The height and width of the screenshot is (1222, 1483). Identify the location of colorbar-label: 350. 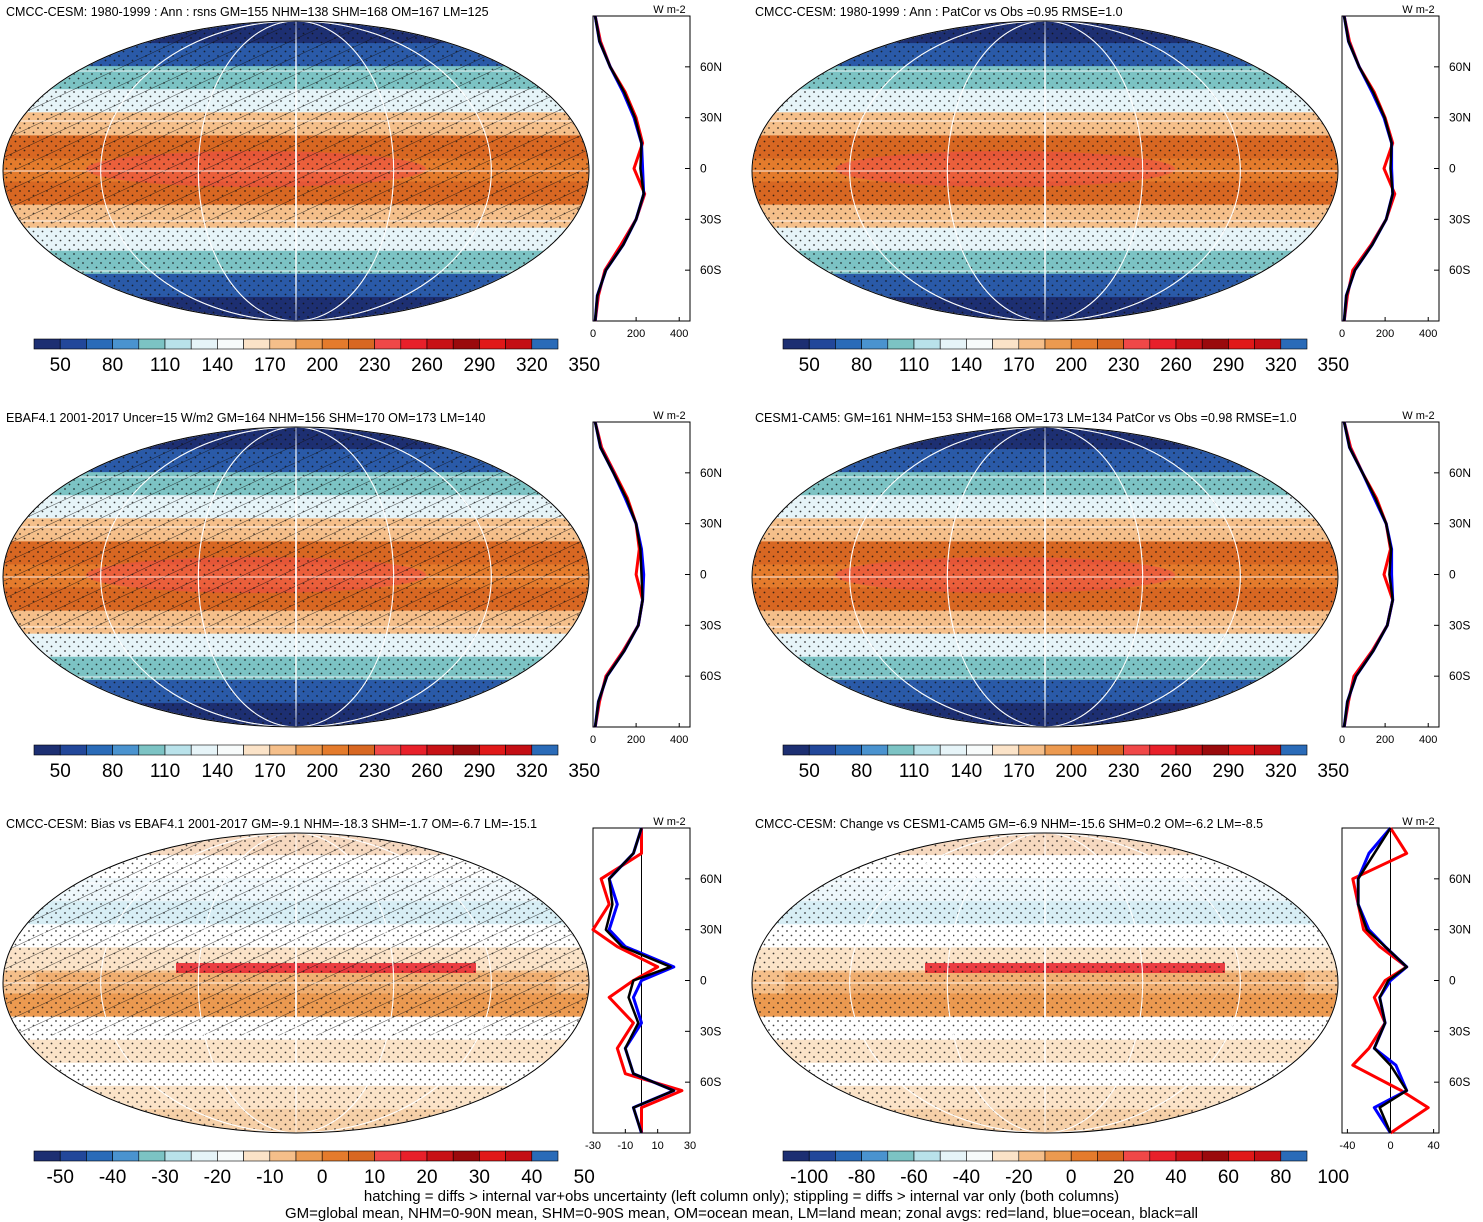
(1333, 771).